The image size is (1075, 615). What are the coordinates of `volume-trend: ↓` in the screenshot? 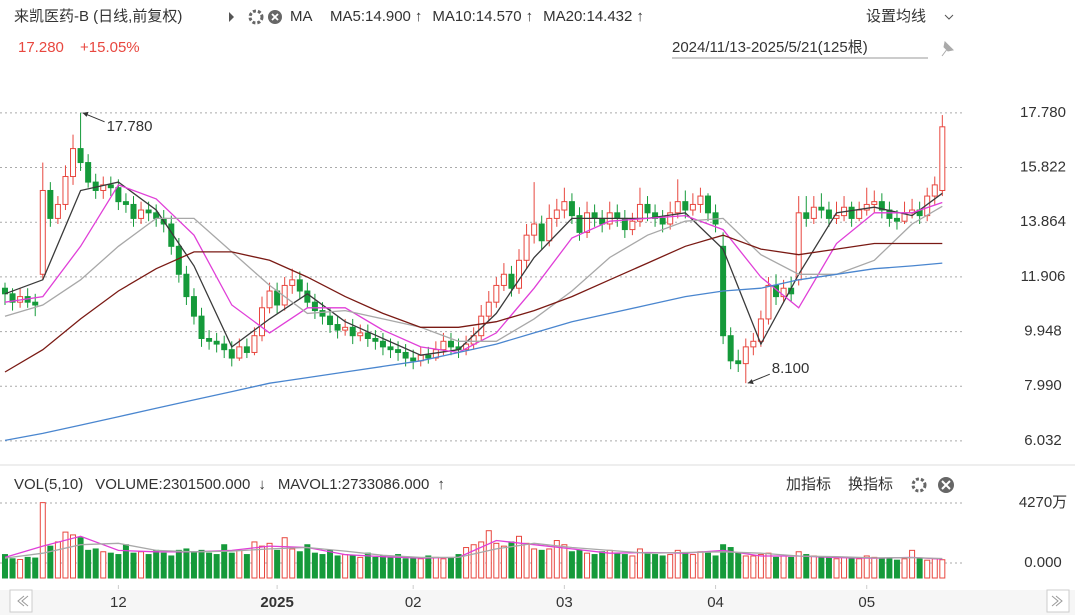 It's located at (262, 484).